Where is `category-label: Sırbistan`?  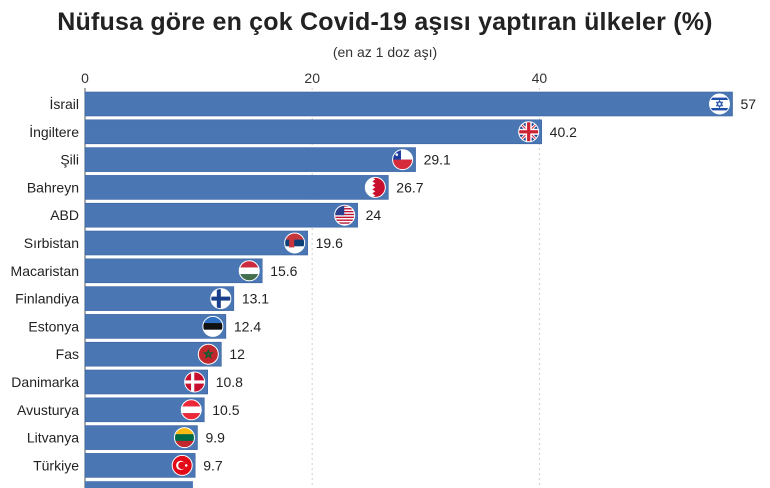
category-label: Sırbistan is located at coordinates (51, 243).